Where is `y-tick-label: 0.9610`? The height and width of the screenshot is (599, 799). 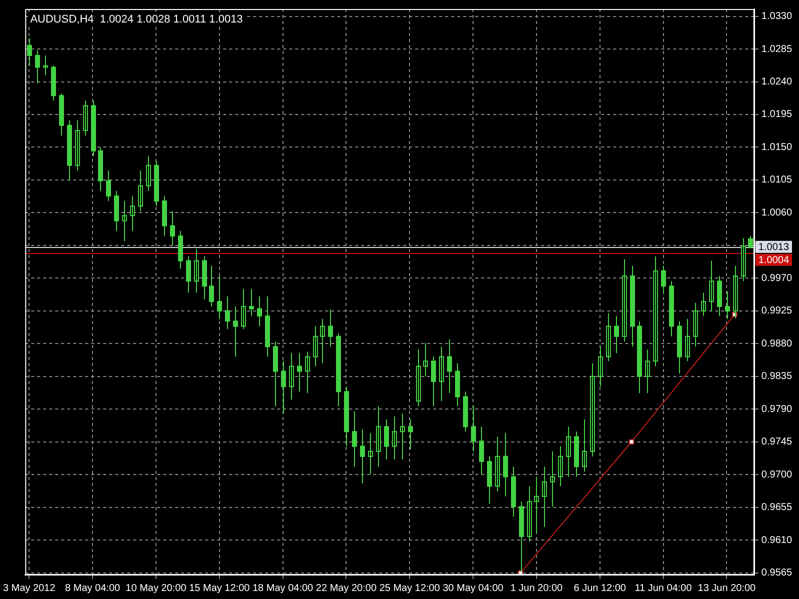
y-tick-label: 0.9610 is located at coordinates (776, 540).